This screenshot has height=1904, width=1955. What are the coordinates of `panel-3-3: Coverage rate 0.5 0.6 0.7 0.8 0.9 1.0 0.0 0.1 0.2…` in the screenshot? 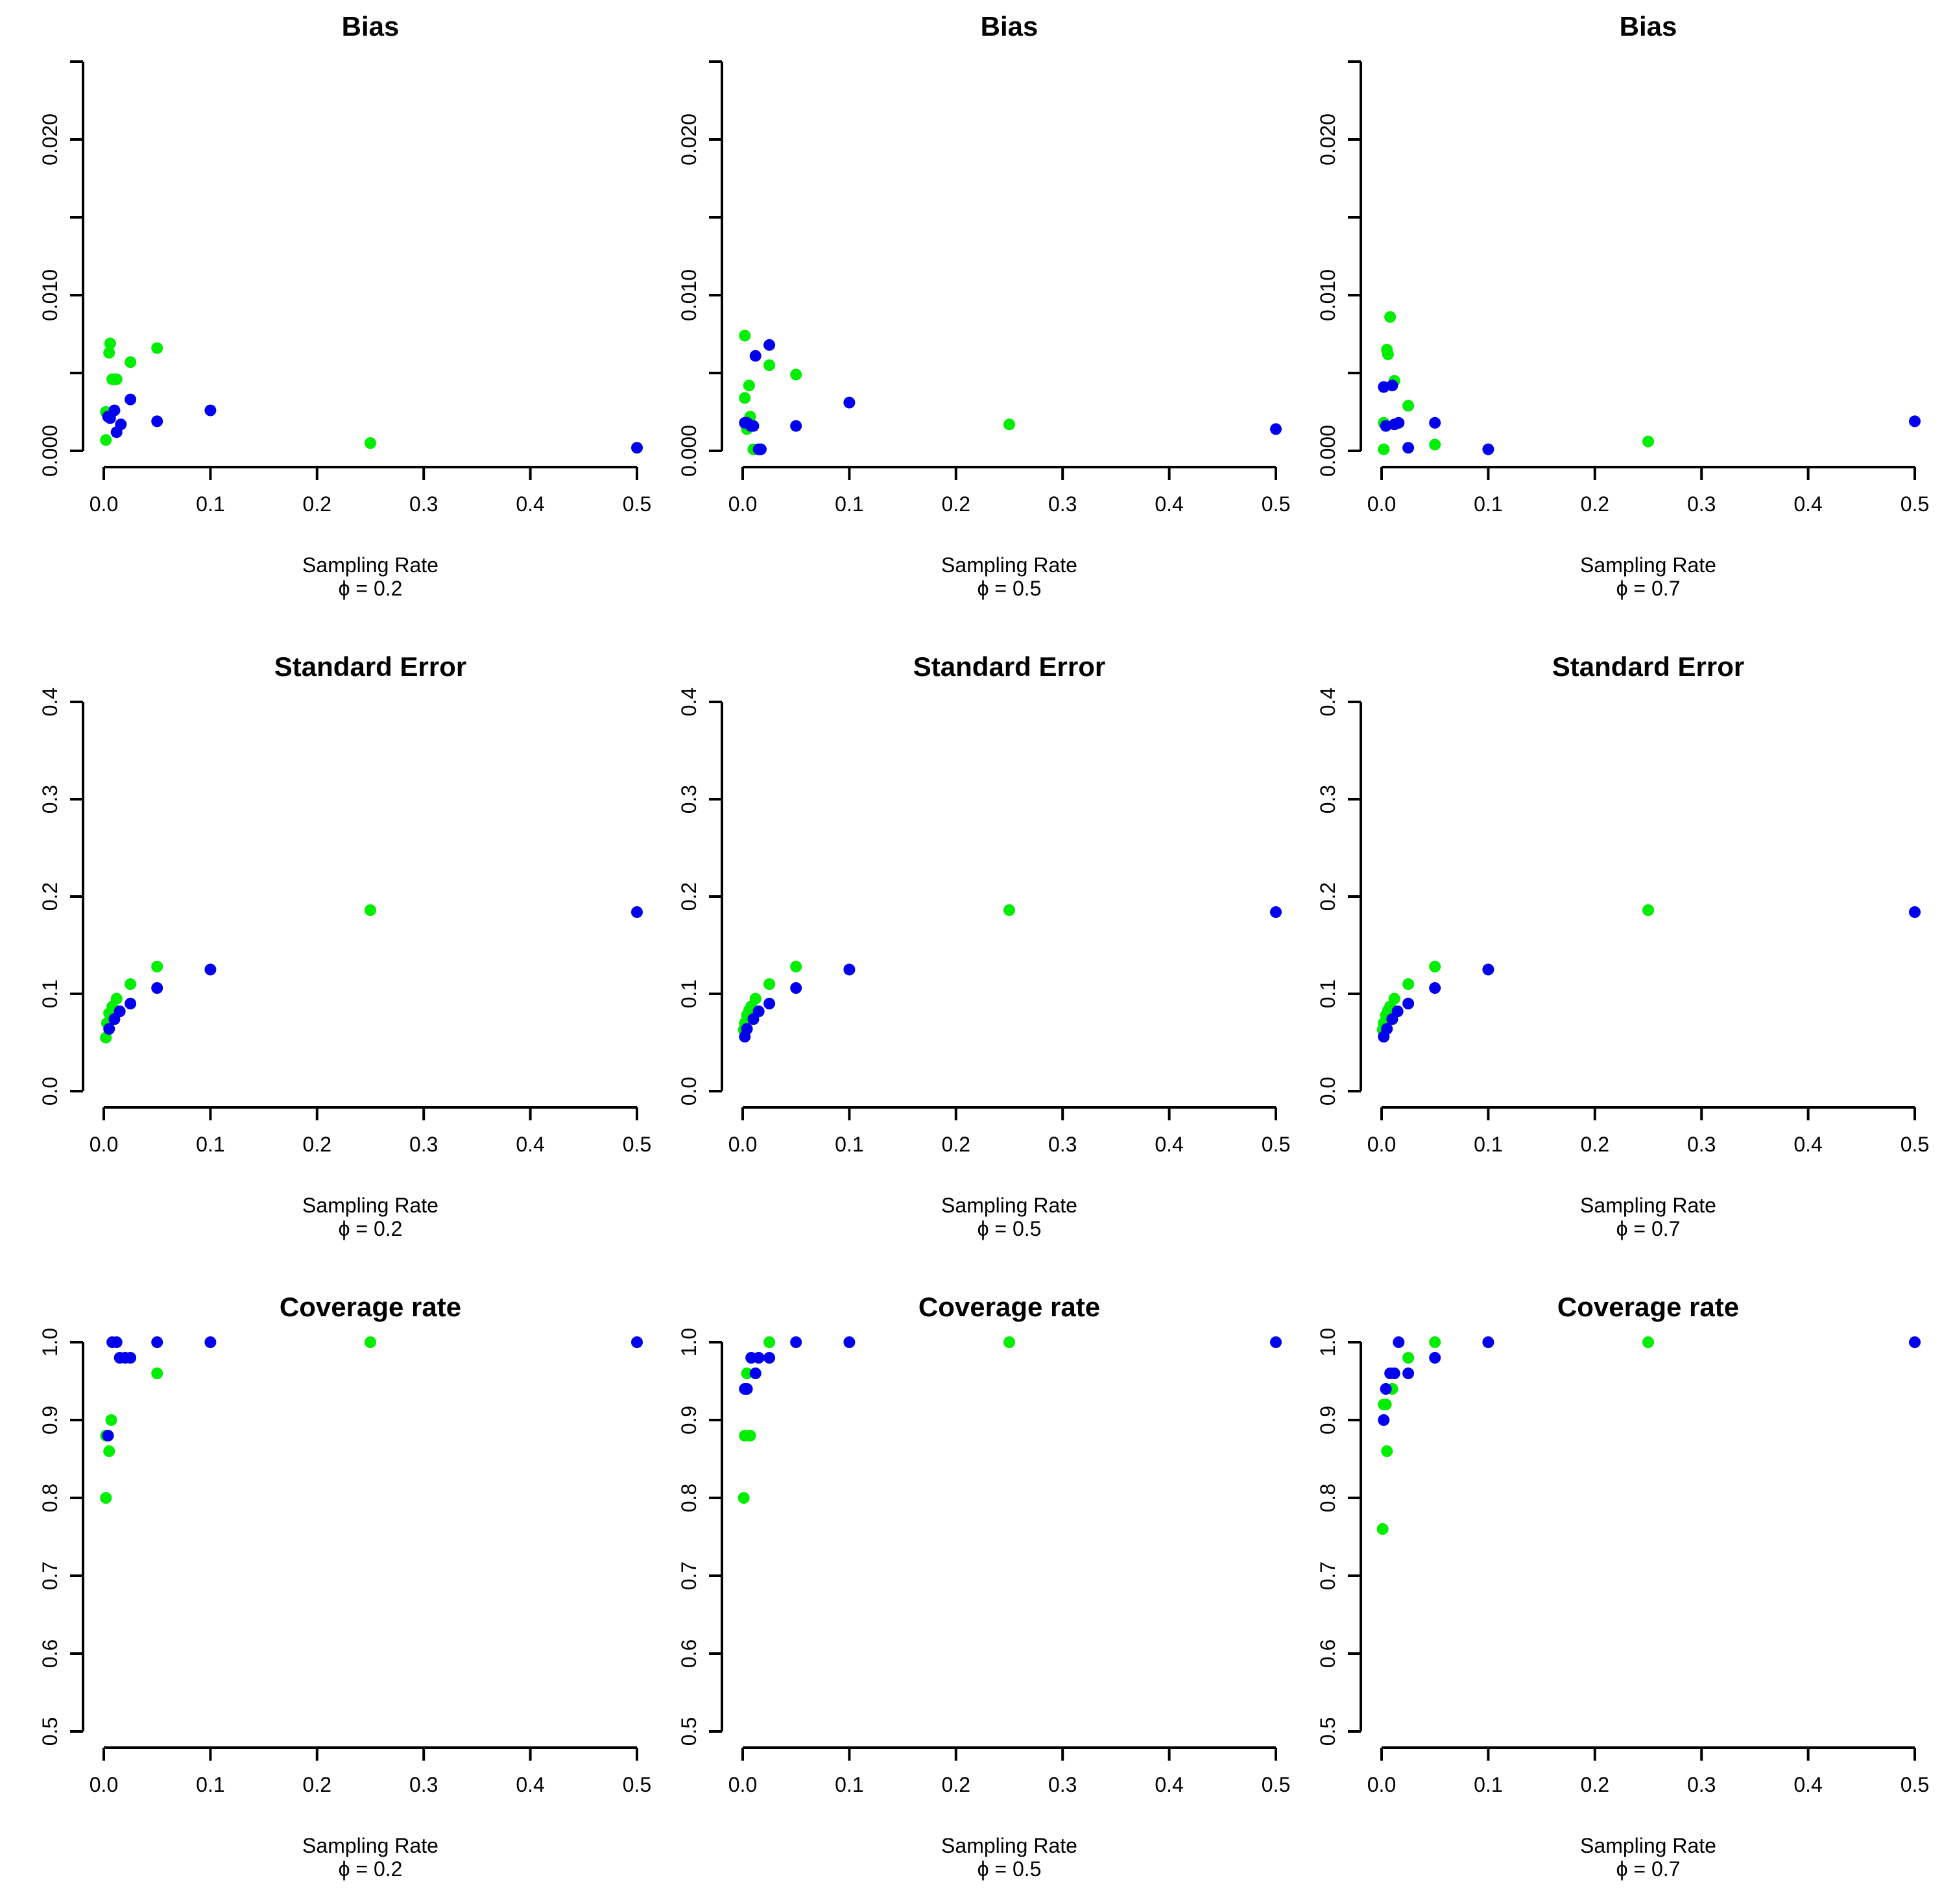 It's located at (1622, 1587).